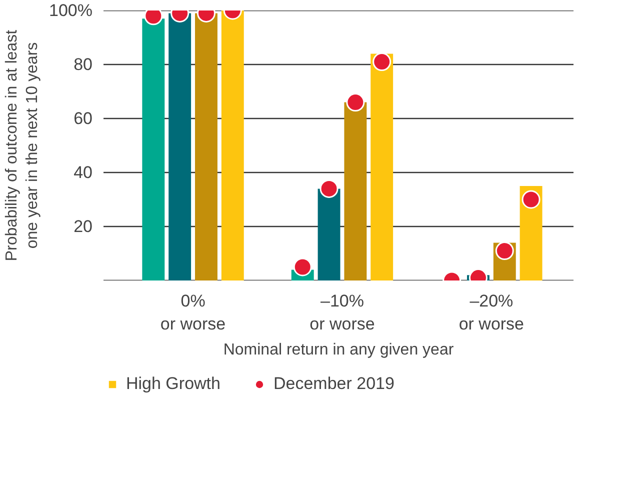  What do you see at coordinates (71, 10) in the screenshot?
I see `y-tick-label: 100%` at bounding box center [71, 10].